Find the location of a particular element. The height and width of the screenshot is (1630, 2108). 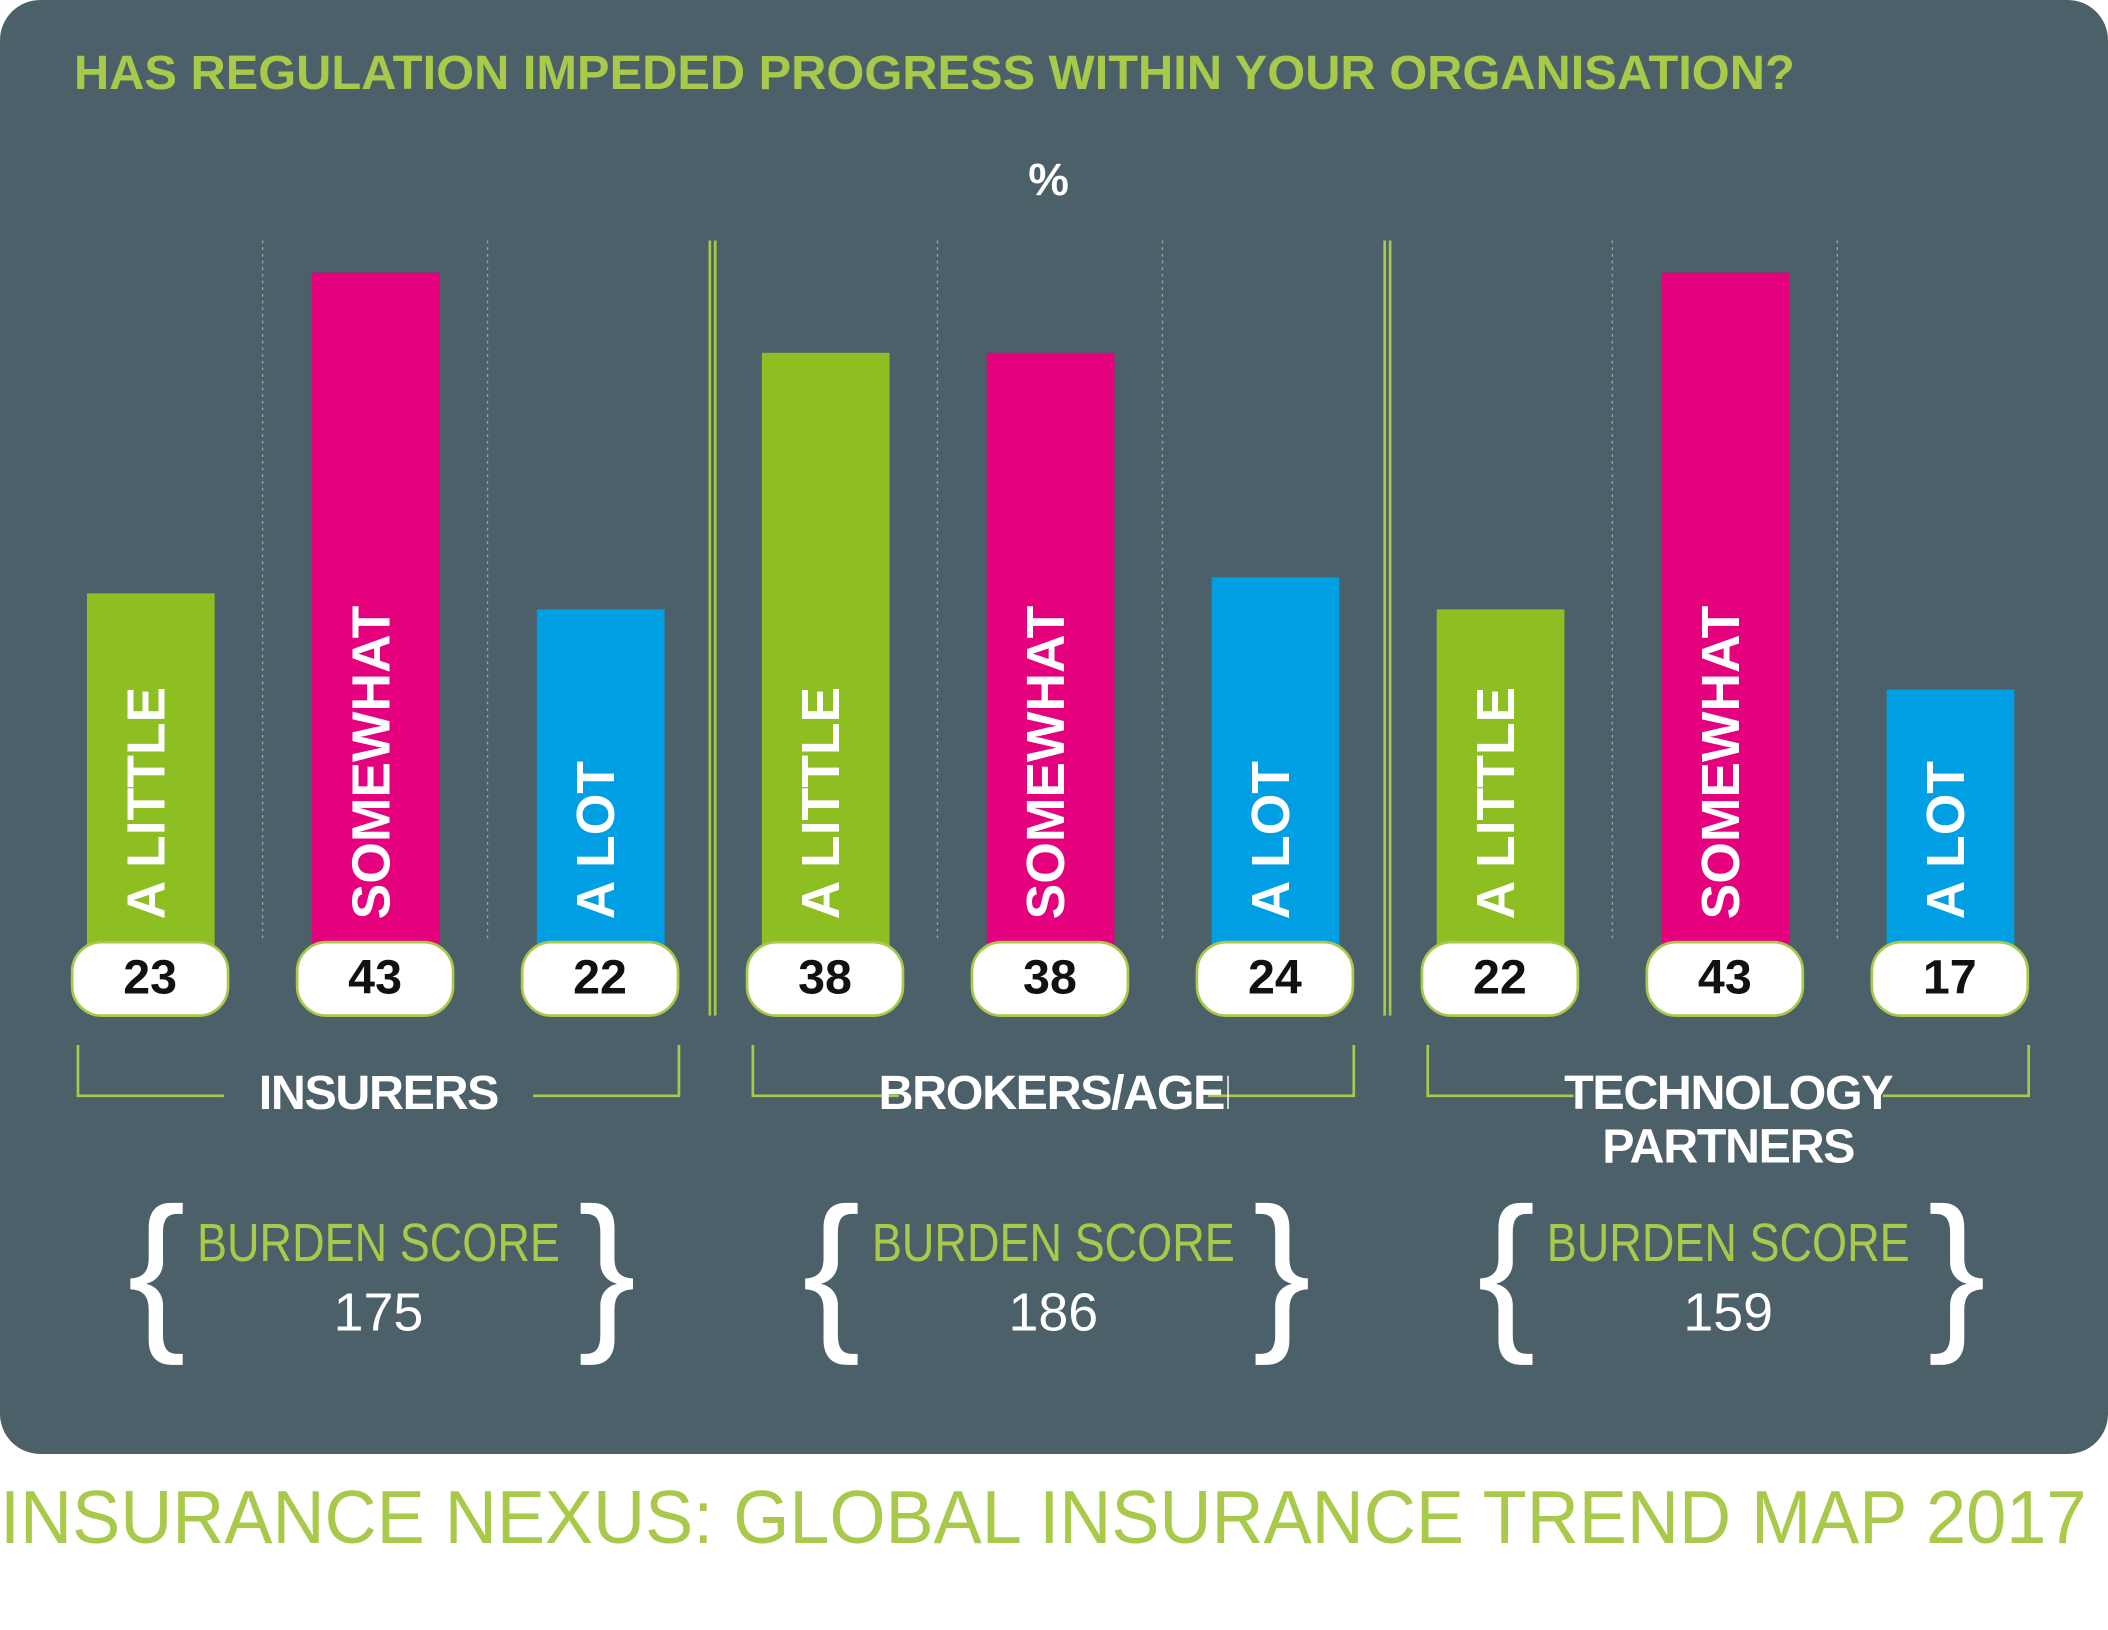

value-label: 23 is located at coordinates (150, 978).